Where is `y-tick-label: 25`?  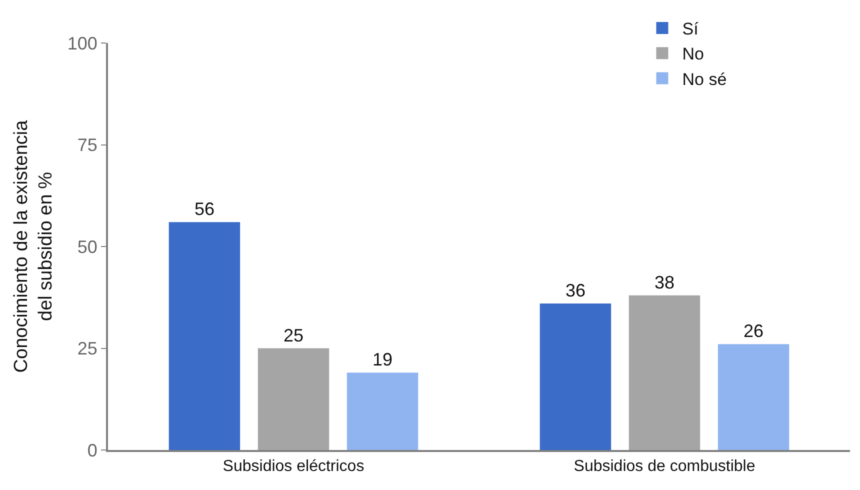 y-tick-label: 25 is located at coordinates (87, 348).